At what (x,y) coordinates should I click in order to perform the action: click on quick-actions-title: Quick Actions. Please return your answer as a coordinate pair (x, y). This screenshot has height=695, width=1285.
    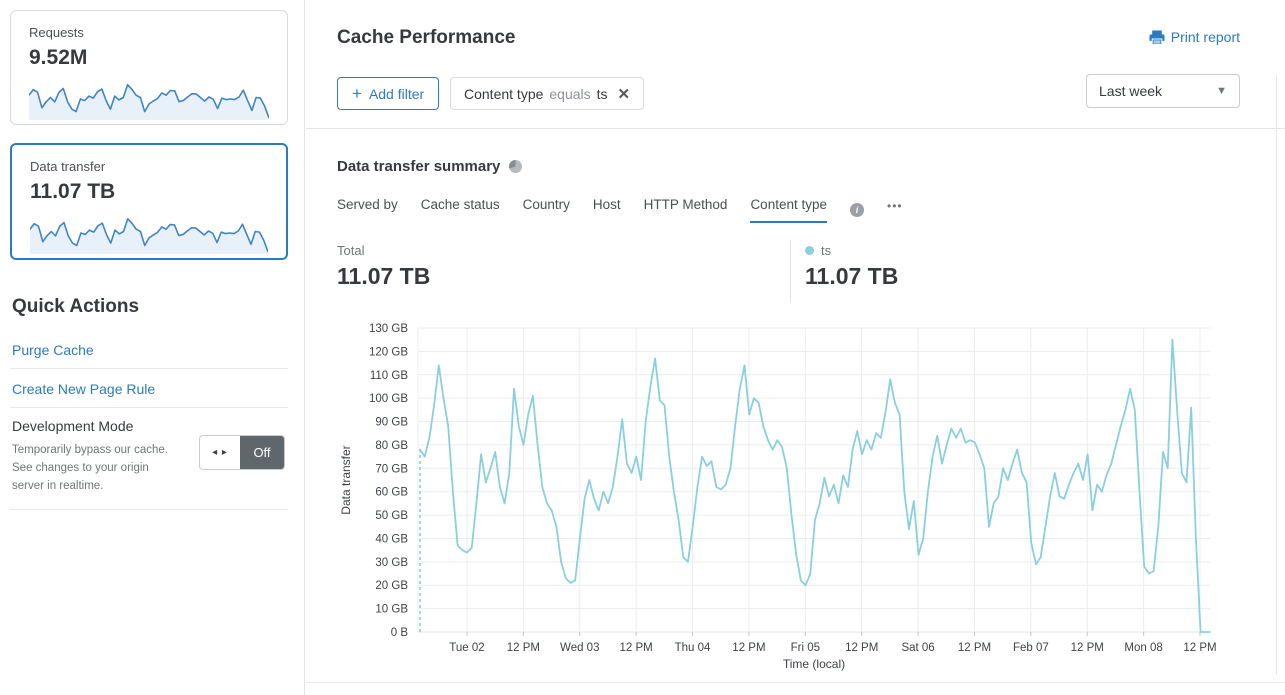
    Looking at the image, I should click on (76, 306).